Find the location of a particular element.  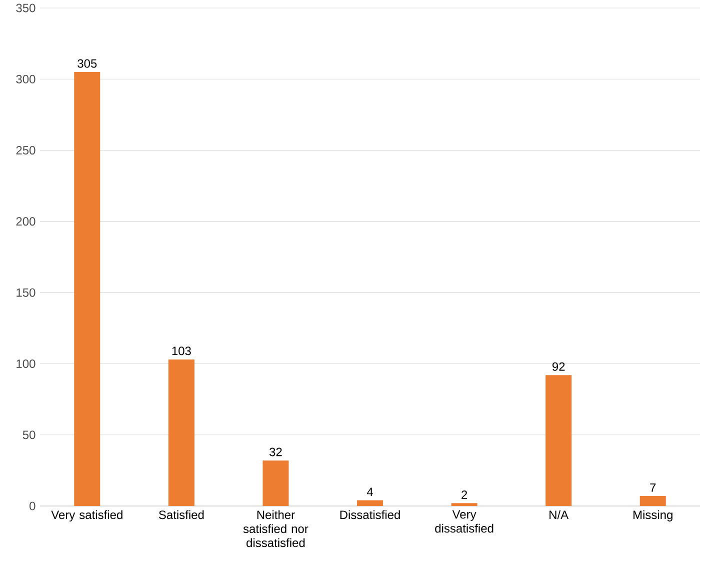

y-tick-label: 300 is located at coordinates (26, 79).